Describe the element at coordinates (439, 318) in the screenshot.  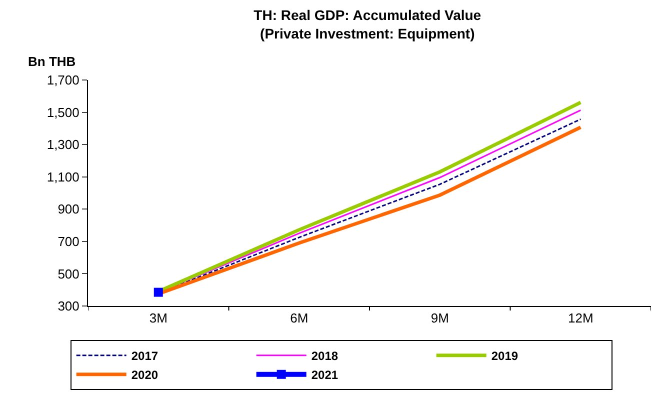
I see `x-tick-label: 9M` at that location.